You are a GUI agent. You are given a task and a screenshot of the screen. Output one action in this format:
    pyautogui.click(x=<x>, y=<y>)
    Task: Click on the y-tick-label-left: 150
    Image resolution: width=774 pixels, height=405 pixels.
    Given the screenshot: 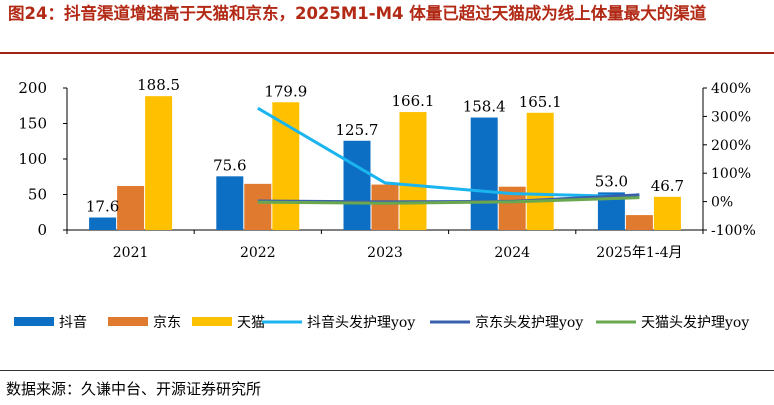 What is the action you would take?
    pyautogui.click(x=32, y=124)
    